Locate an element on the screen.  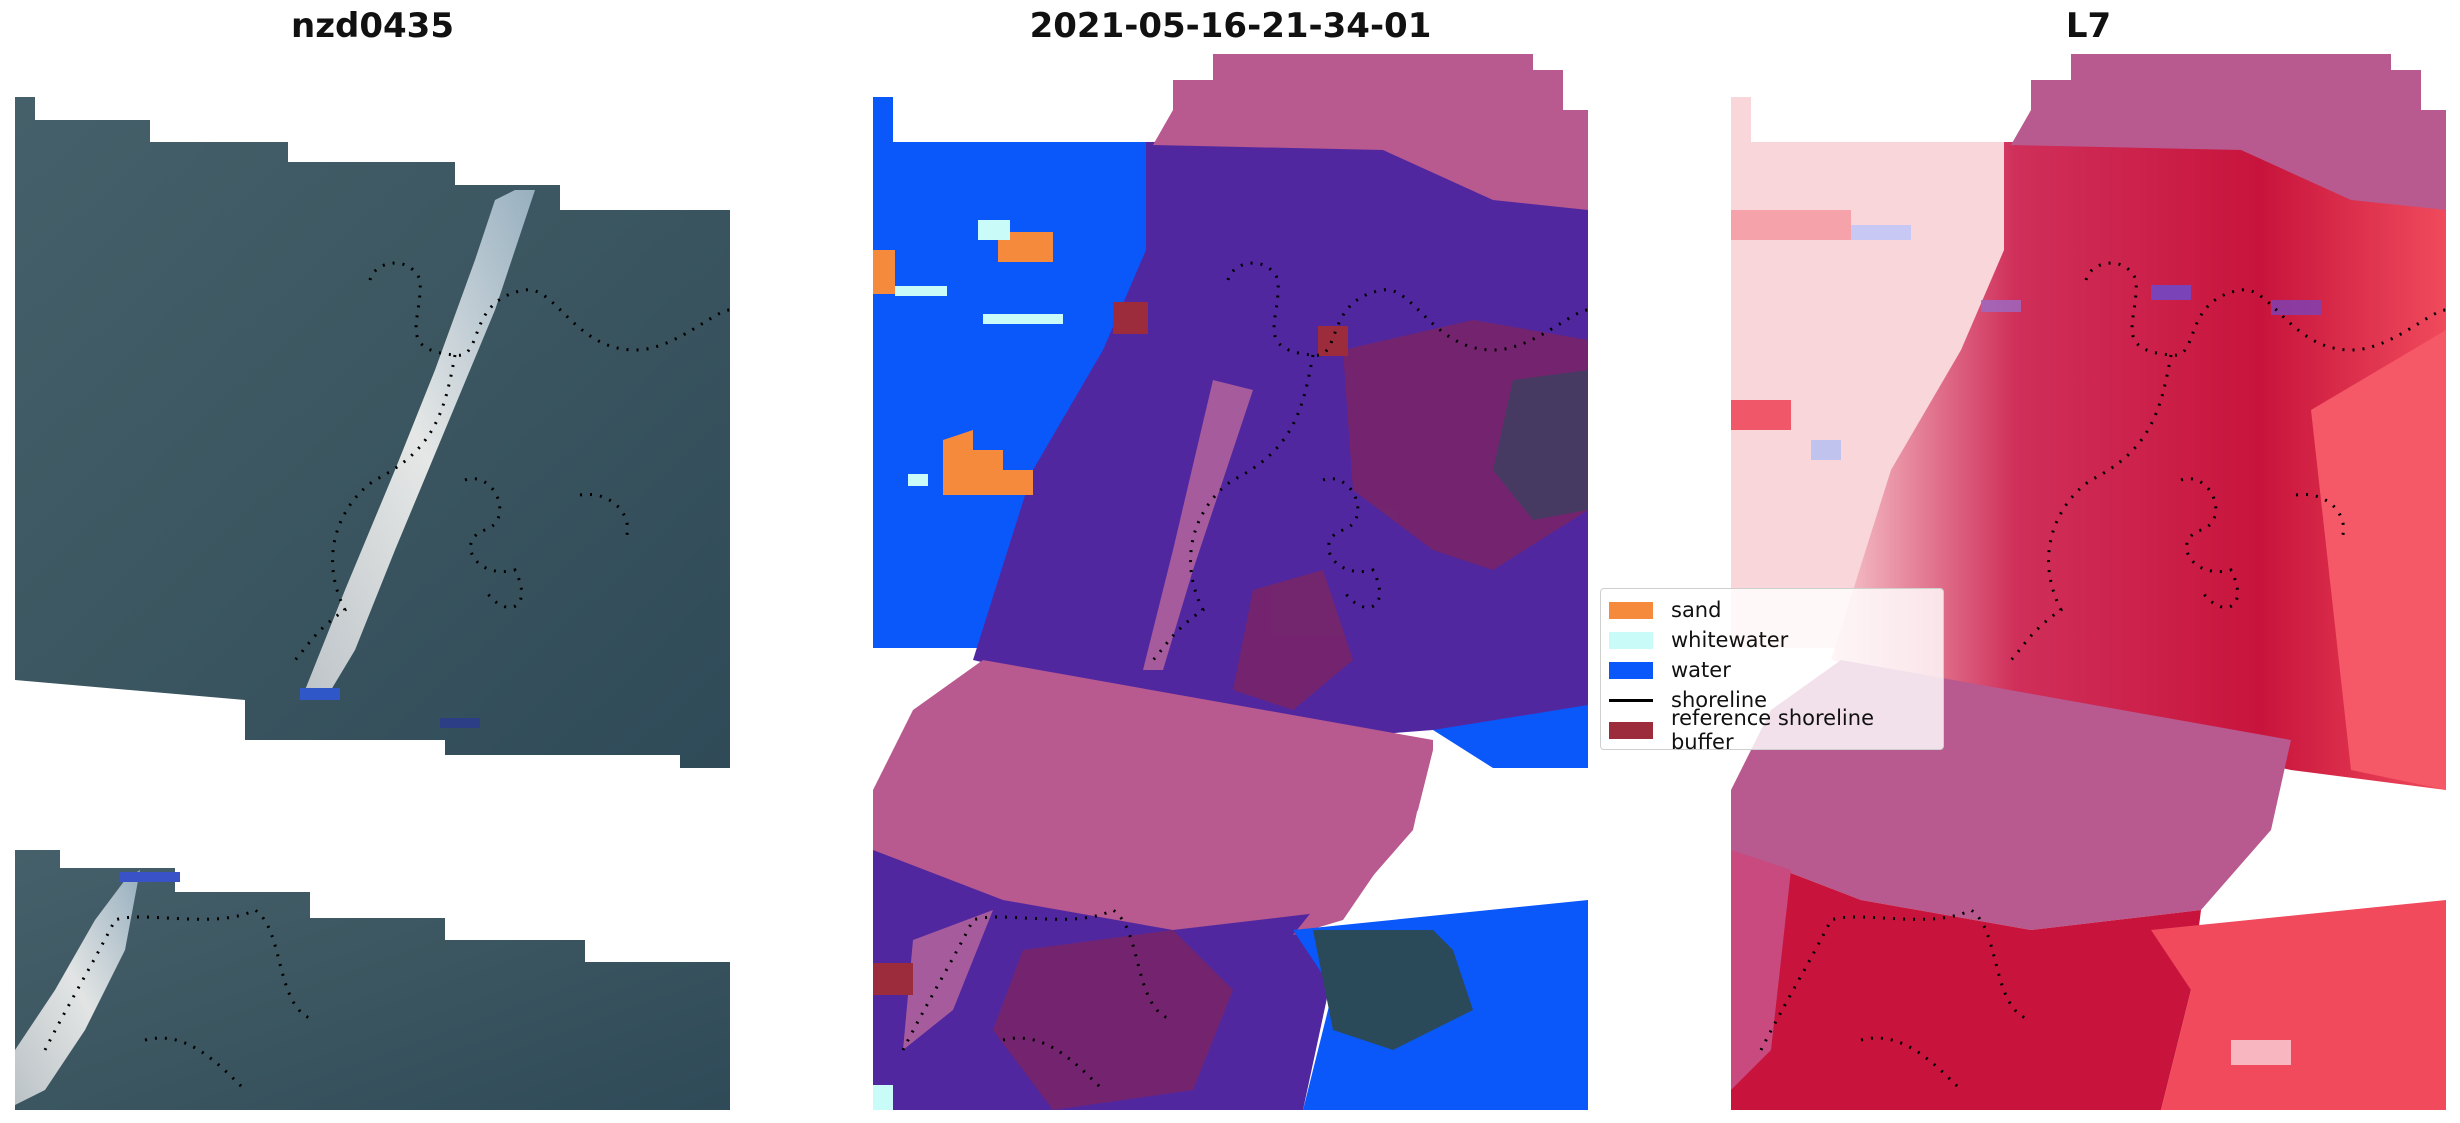
beach-strip is located at coordinates (1078, 715).